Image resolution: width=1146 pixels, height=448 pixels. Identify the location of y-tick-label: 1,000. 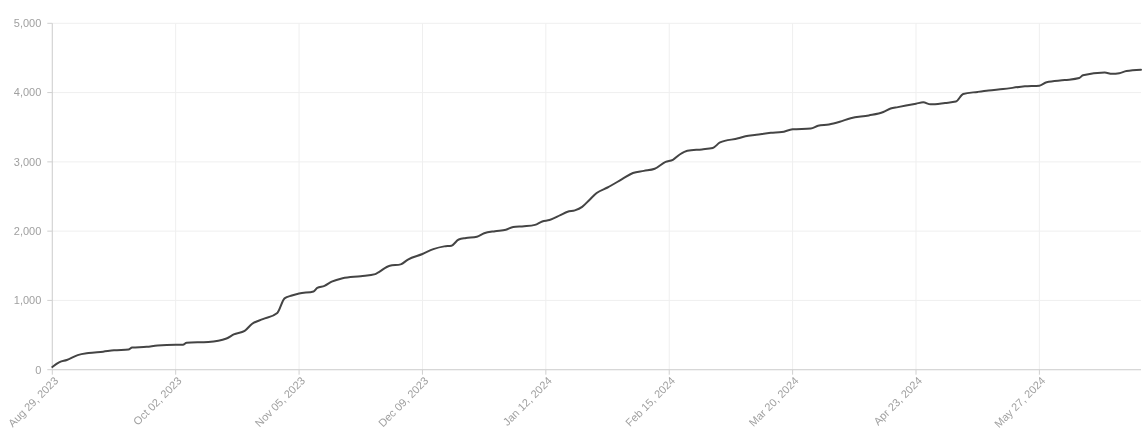
(27, 300).